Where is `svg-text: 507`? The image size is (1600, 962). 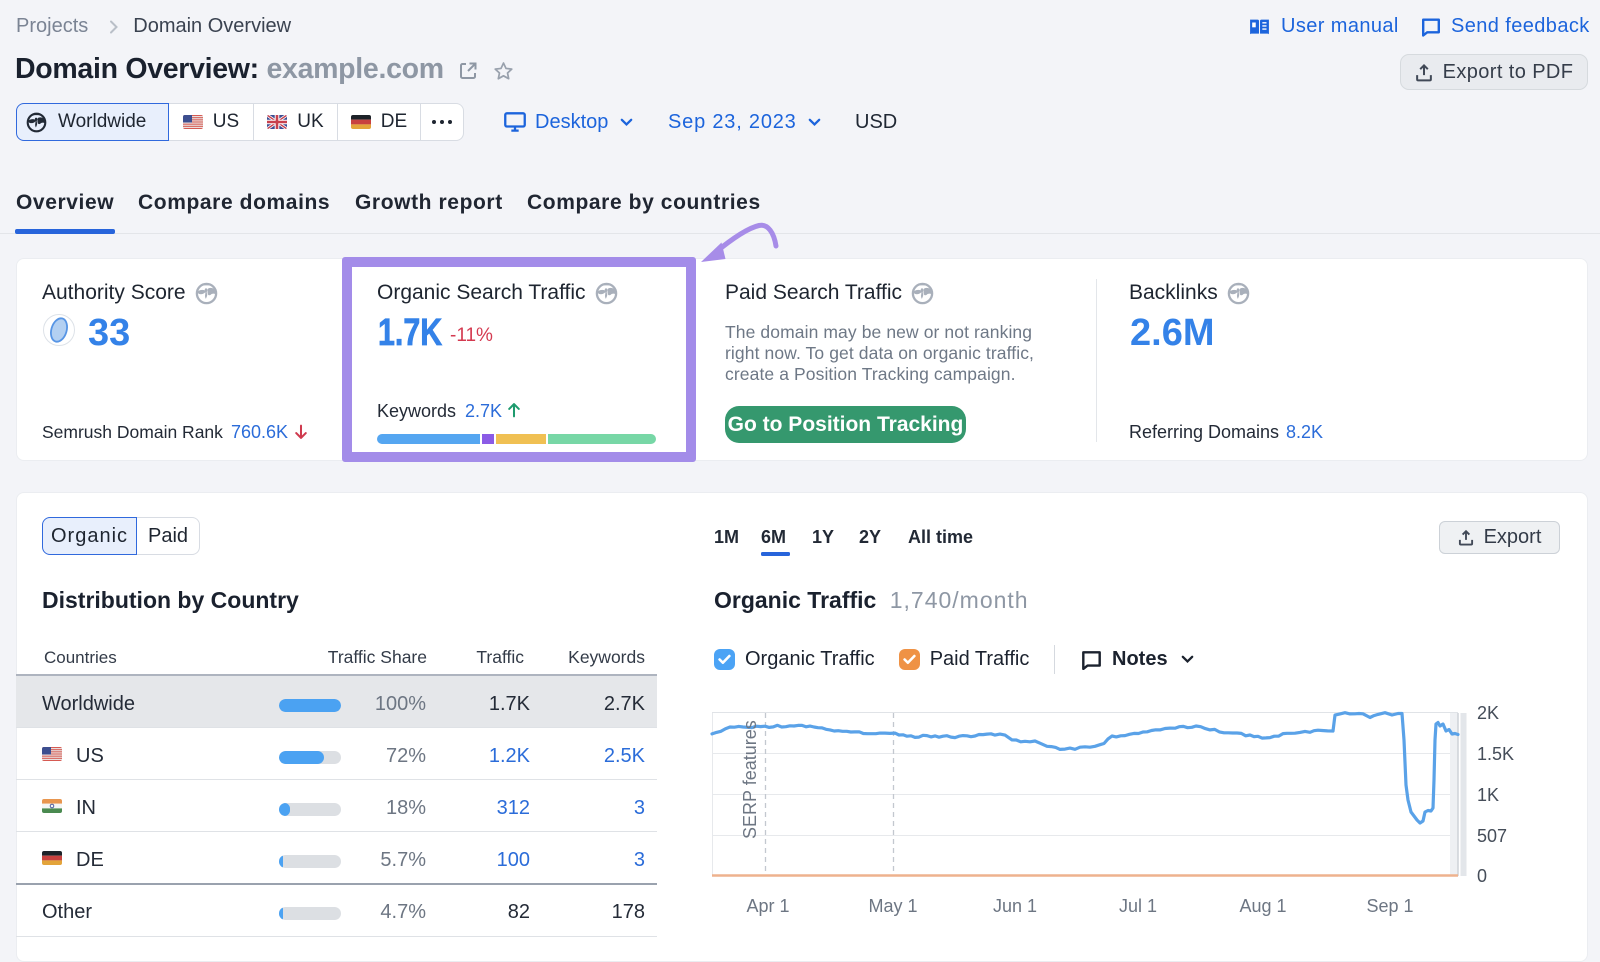 svg-text: 507 is located at coordinates (1492, 836).